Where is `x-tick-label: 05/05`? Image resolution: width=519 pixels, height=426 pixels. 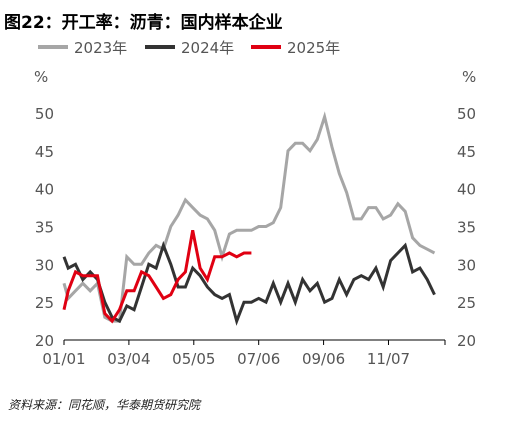
x-tick-label: 05/05 is located at coordinates (193, 359).